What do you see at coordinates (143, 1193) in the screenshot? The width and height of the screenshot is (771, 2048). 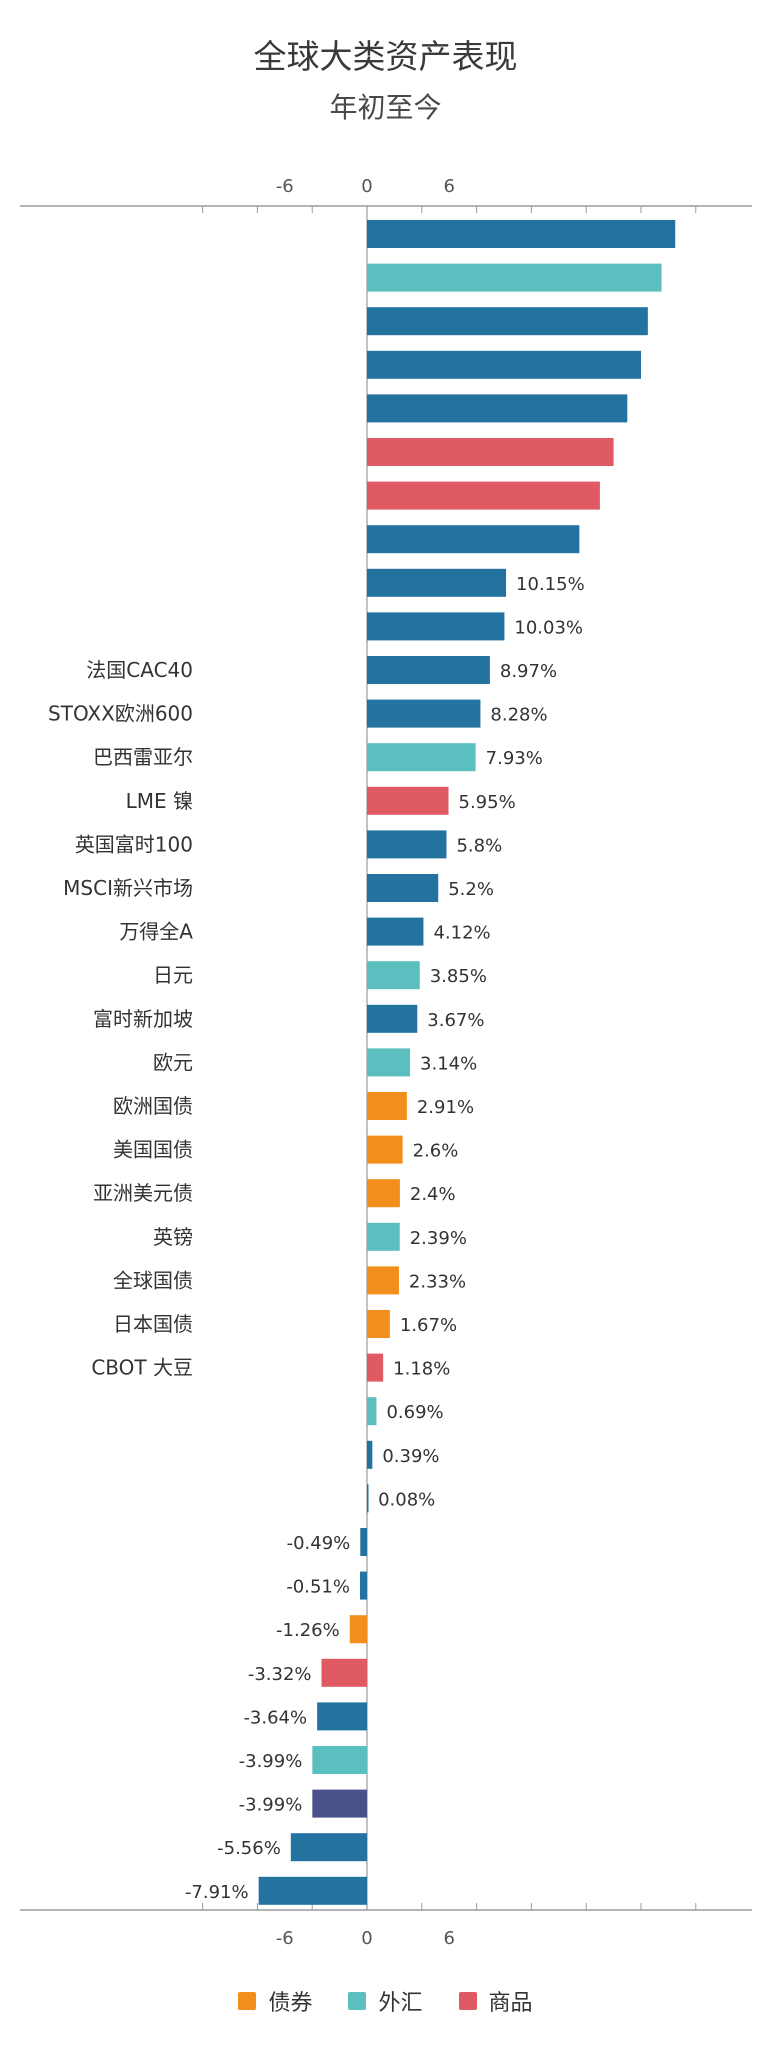 I see `category-label: 亚洲美元债` at bounding box center [143, 1193].